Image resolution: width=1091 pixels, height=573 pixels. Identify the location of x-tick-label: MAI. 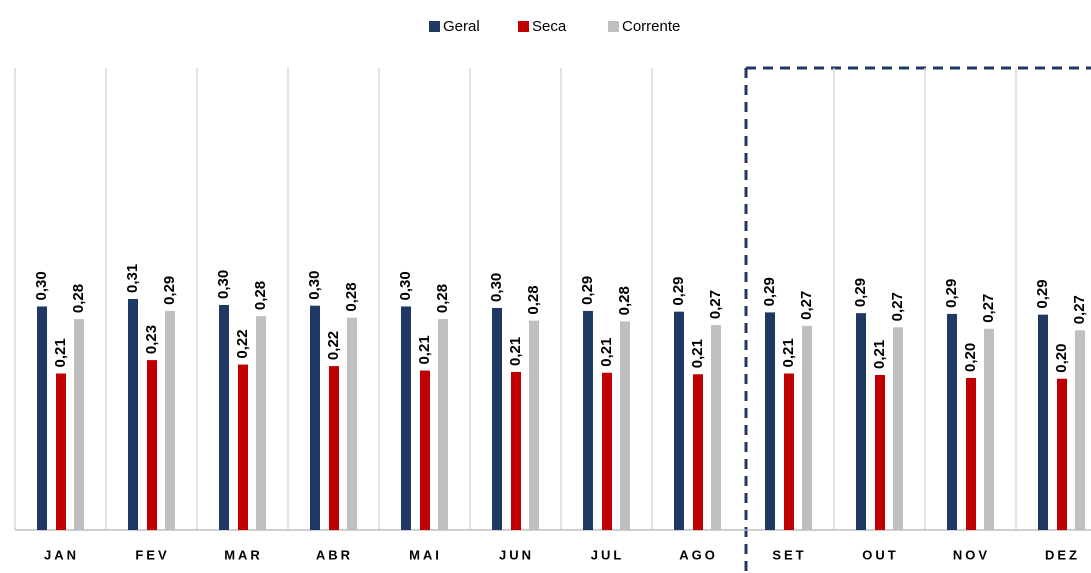
(425, 554).